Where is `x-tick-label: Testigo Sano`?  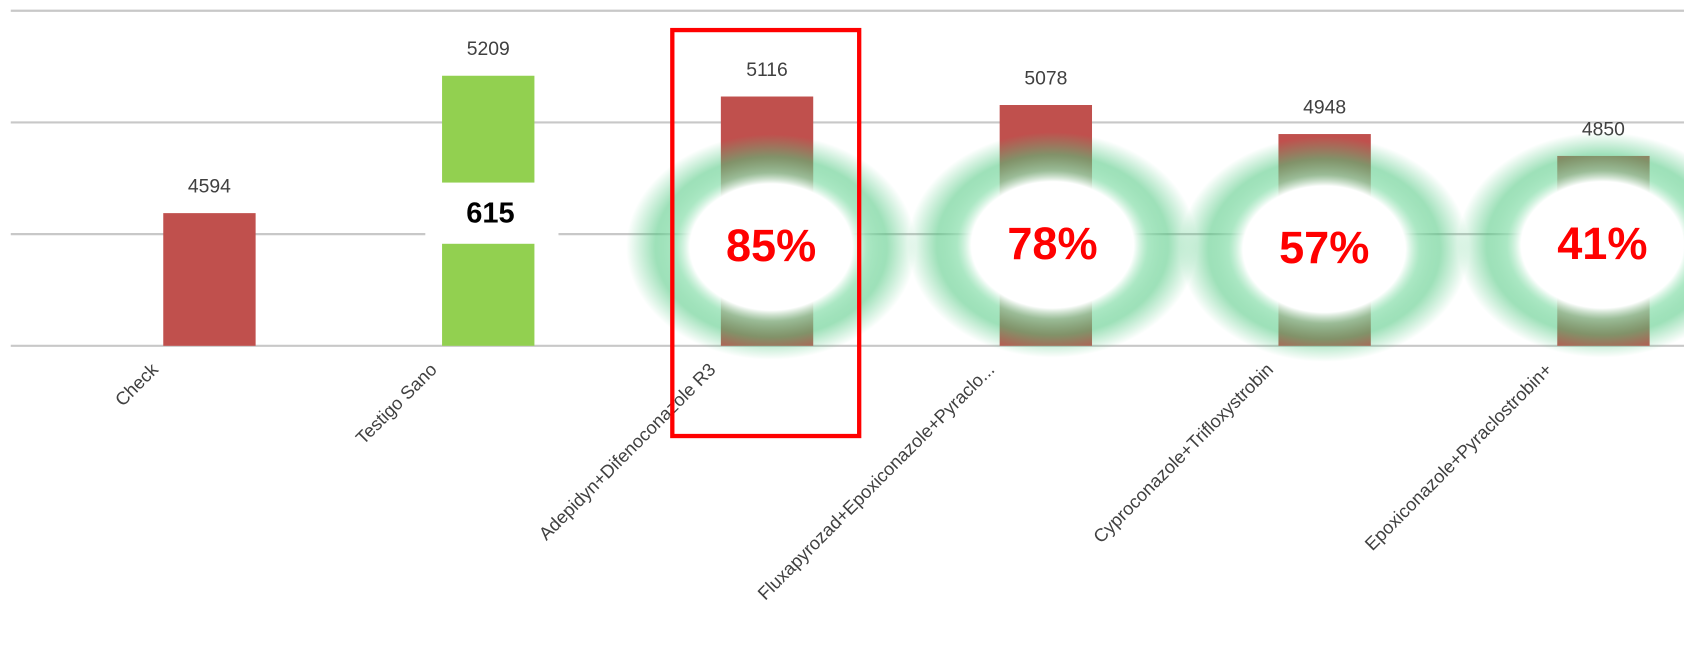
x-tick-label: Testigo Sano is located at coordinates (395, 403).